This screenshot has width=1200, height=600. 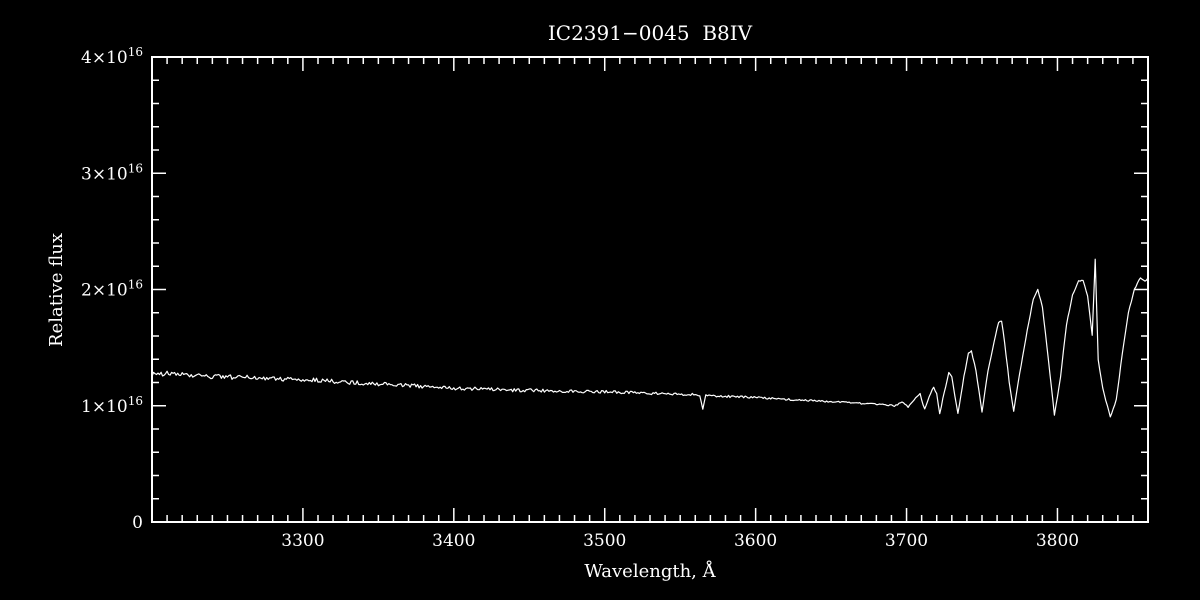 What do you see at coordinates (137, 523) in the screenshot?
I see `y-tick-label: 0` at bounding box center [137, 523].